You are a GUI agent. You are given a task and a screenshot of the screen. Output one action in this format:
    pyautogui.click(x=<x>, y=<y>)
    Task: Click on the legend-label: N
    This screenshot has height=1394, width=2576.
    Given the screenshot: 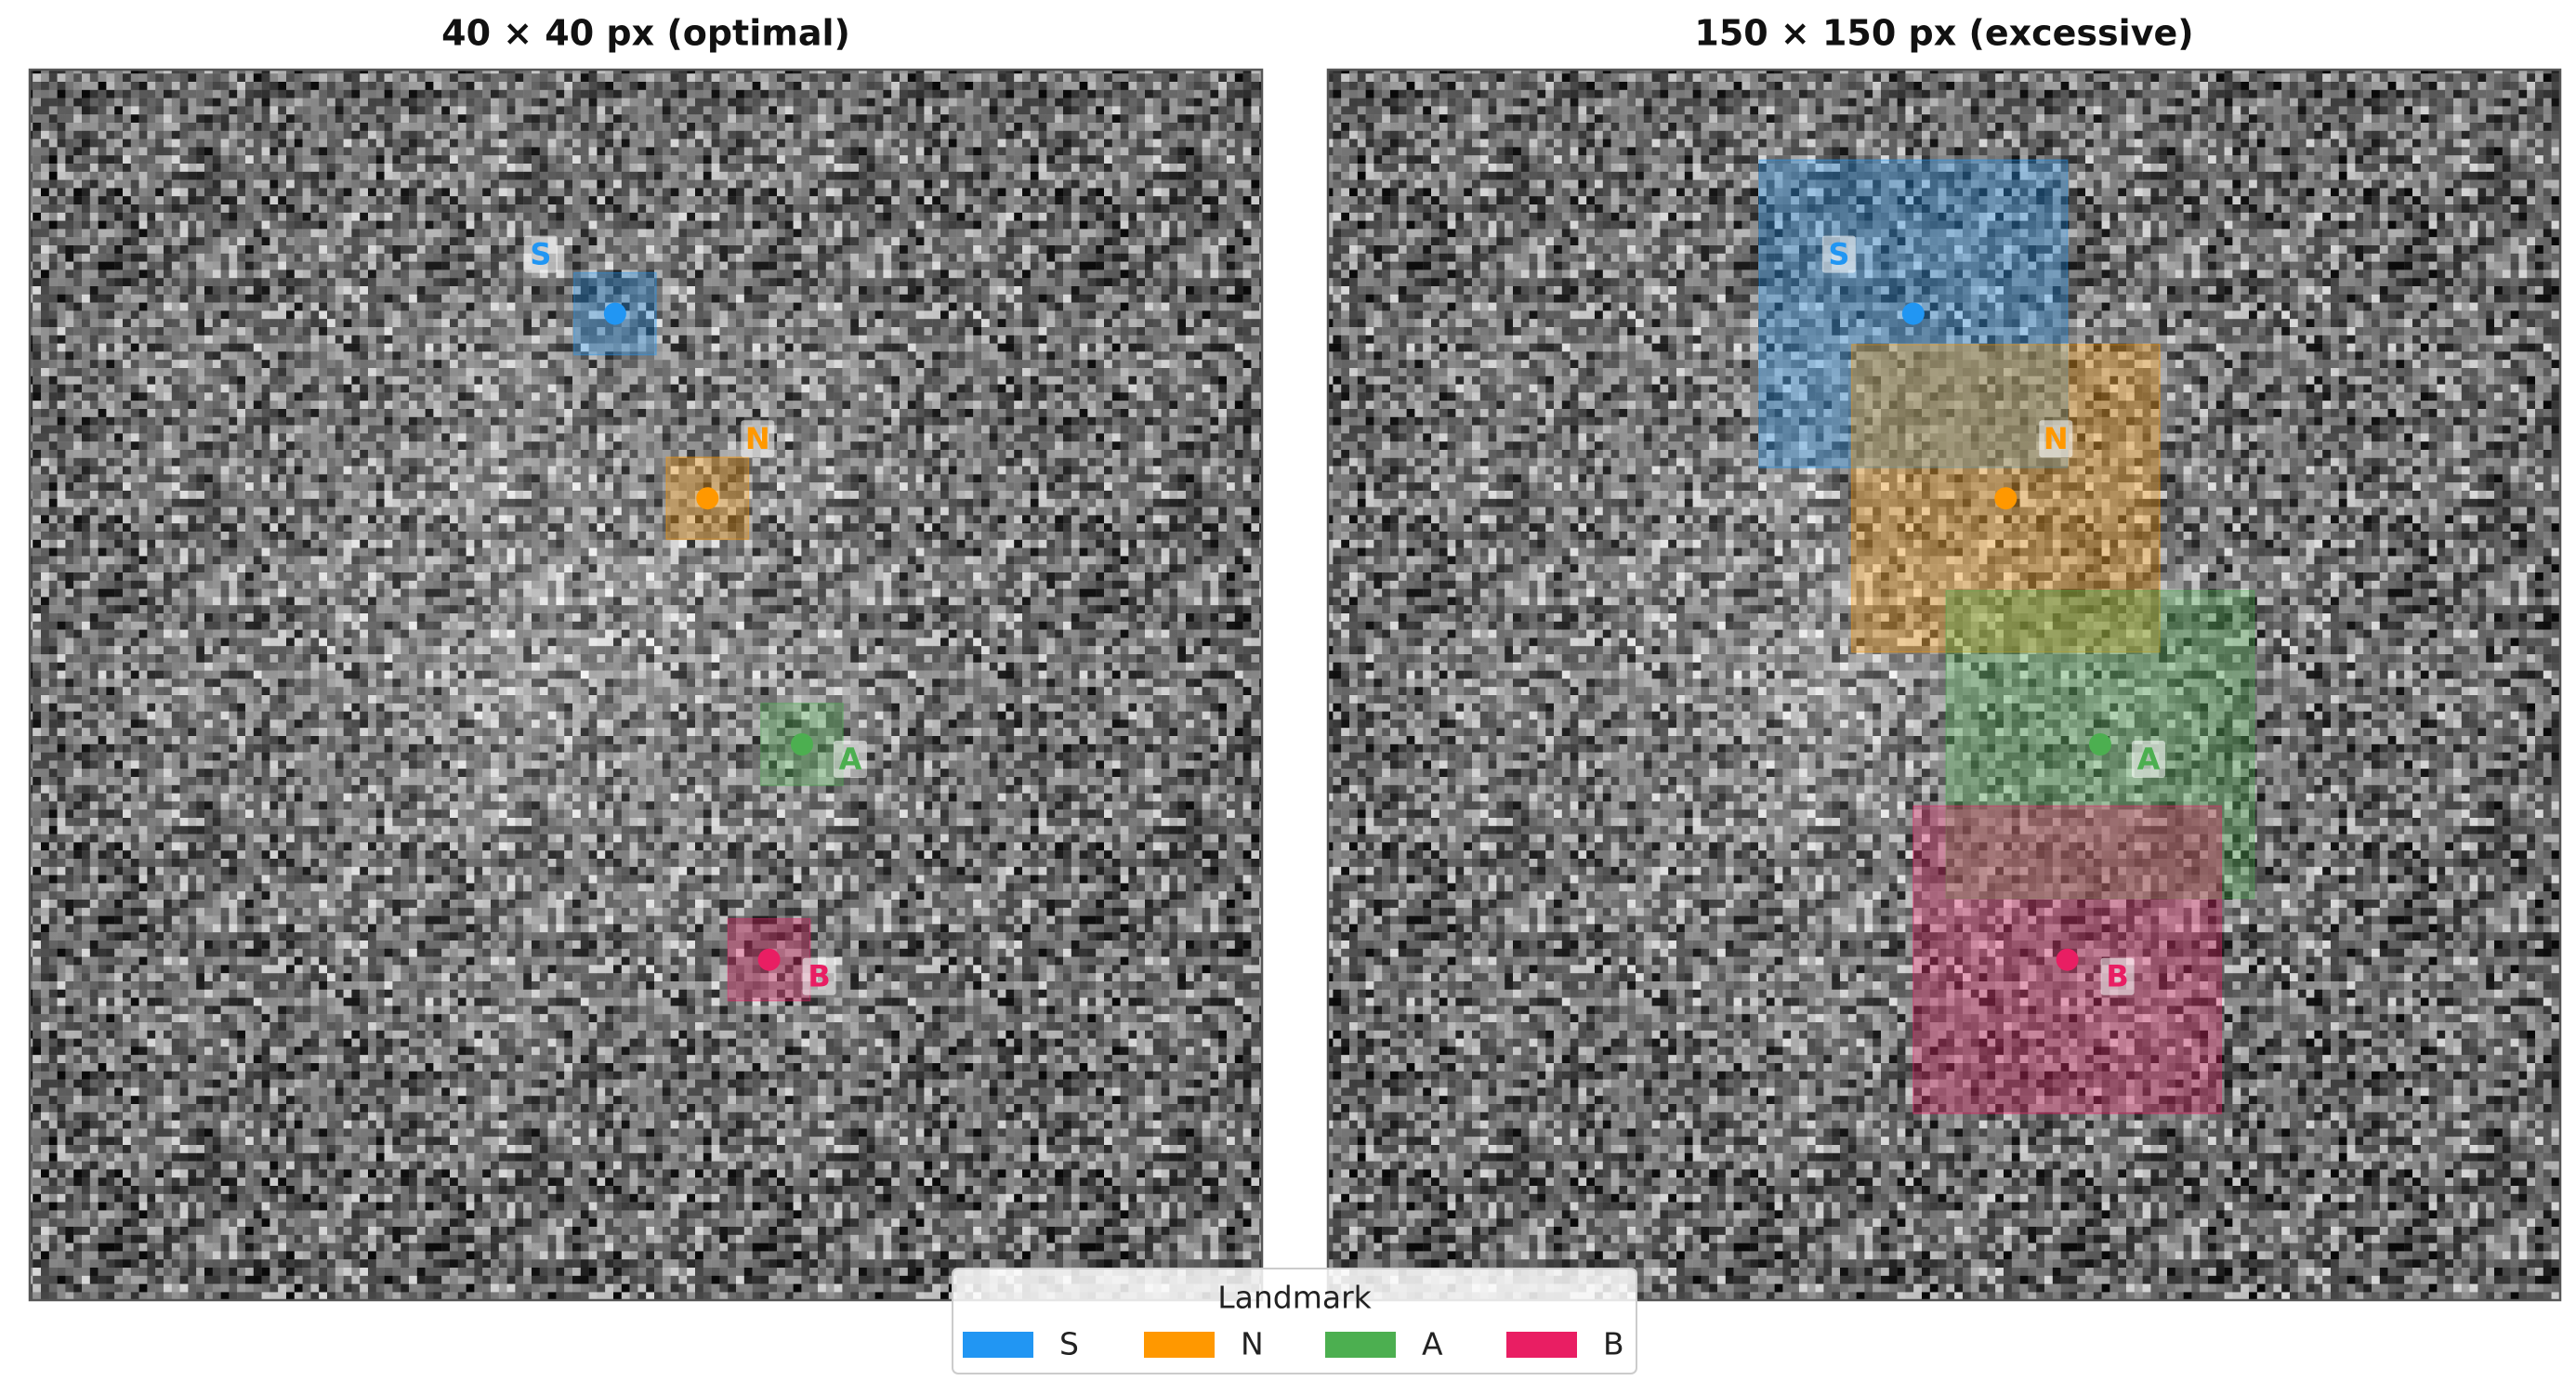 What is the action you would take?
    pyautogui.click(x=1252, y=1344)
    